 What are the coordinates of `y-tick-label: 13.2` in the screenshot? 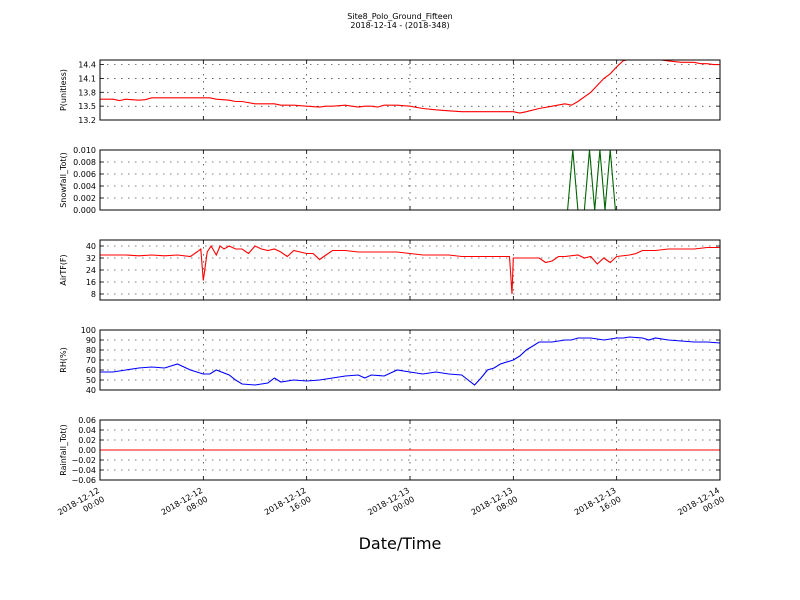 It's located at (87, 120).